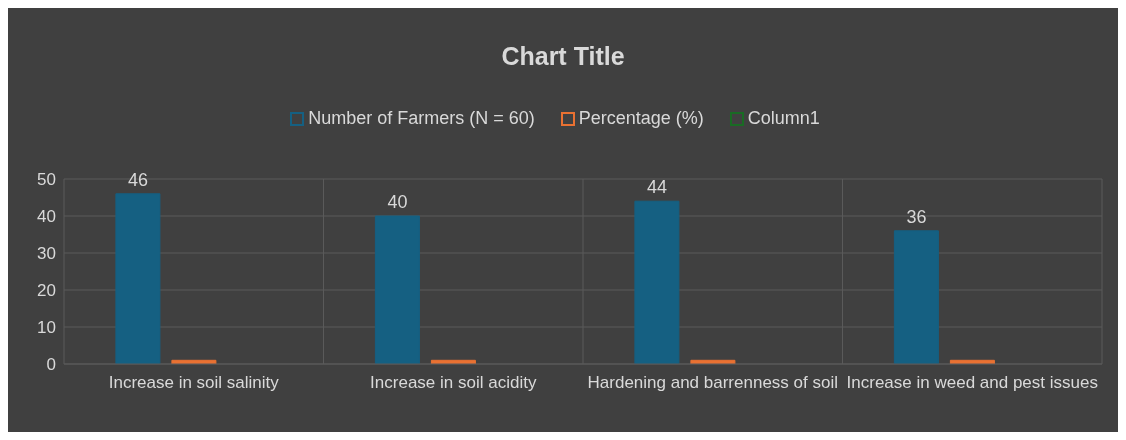  Describe the element at coordinates (712, 383) in the screenshot. I see `x-tick-label: Hardening and barrenness of soil` at that location.